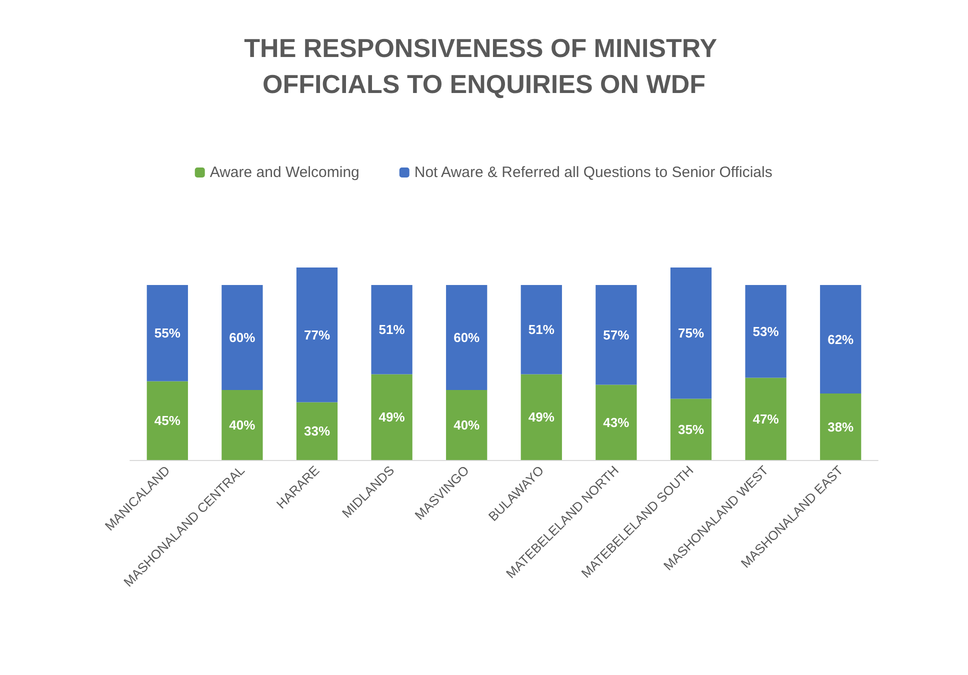  I want to click on data-label: 38%, so click(841, 426).